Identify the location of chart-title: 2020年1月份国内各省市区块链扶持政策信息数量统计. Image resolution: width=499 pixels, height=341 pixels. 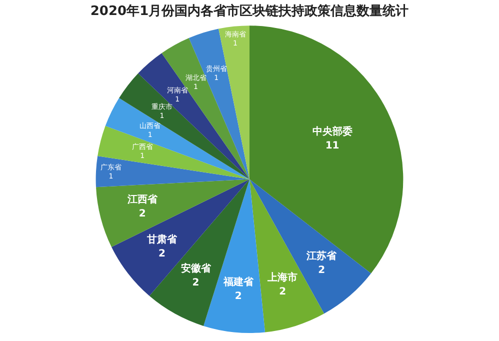
(249, 11).